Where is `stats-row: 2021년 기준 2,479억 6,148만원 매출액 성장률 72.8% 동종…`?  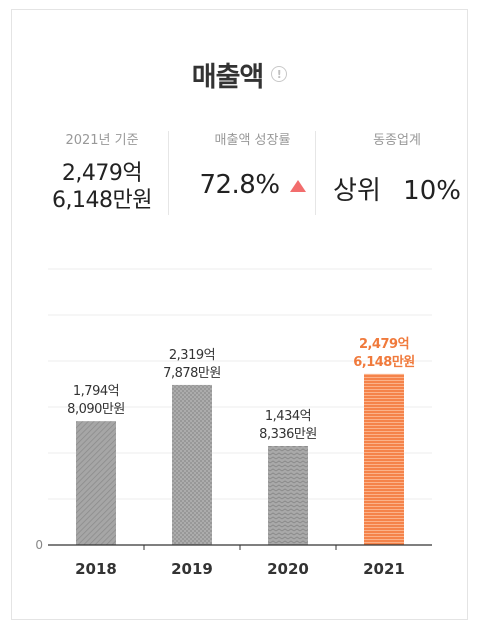
stats-row: 2021년 기준 2,479억 6,148만원 매출액 성장률 72.8% 동종… is located at coordinates (239, 173).